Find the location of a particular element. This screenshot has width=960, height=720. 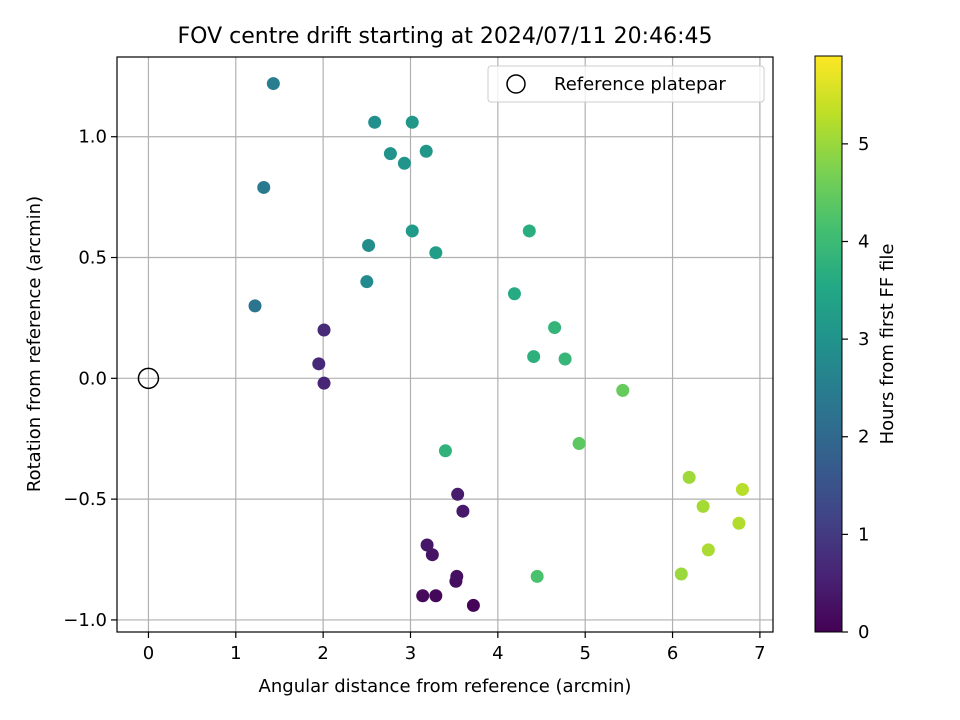

legend-label: Reference platepar is located at coordinates (640, 84).